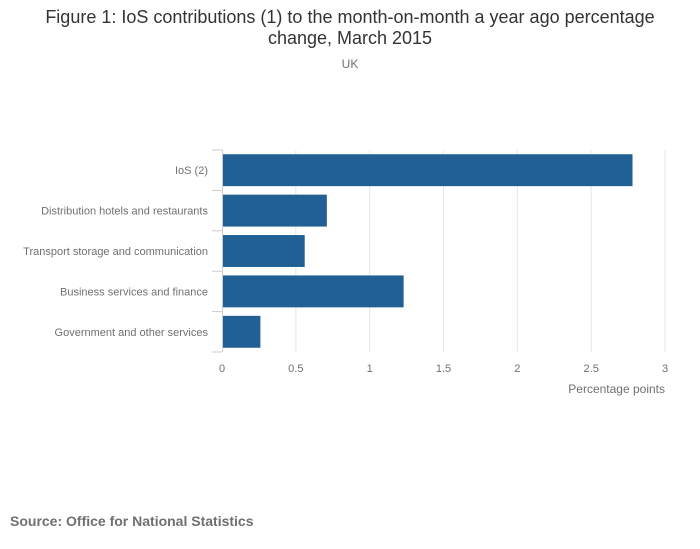 This screenshot has width=700, height=549. I want to click on source-note: Source: Office for National Statistics, so click(132, 521).